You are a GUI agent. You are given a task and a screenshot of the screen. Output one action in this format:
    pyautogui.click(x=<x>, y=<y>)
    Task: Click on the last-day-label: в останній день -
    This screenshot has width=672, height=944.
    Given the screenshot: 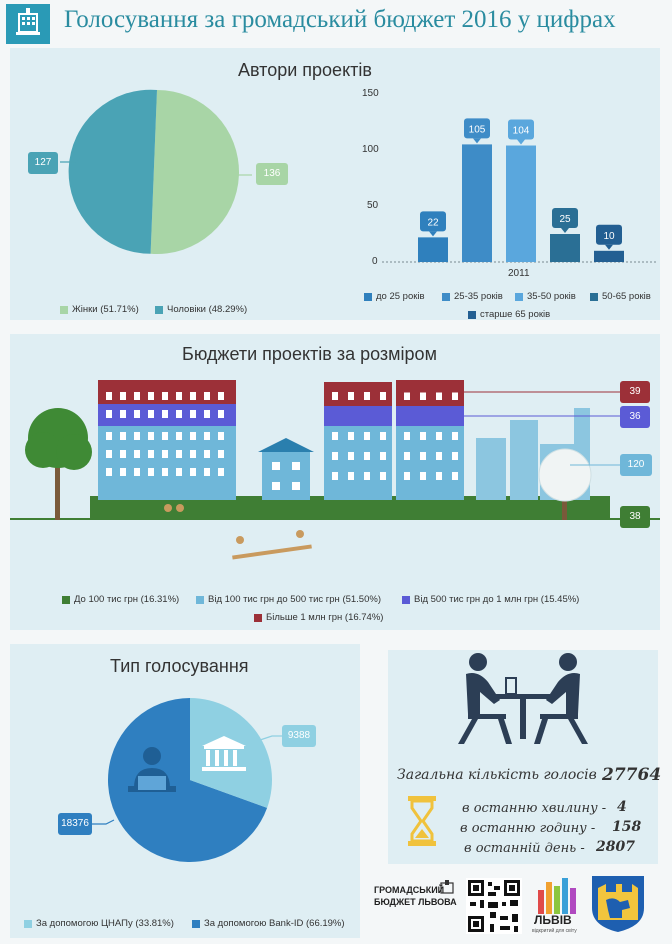 What is the action you would take?
    pyautogui.click(x=524, y=848)
    